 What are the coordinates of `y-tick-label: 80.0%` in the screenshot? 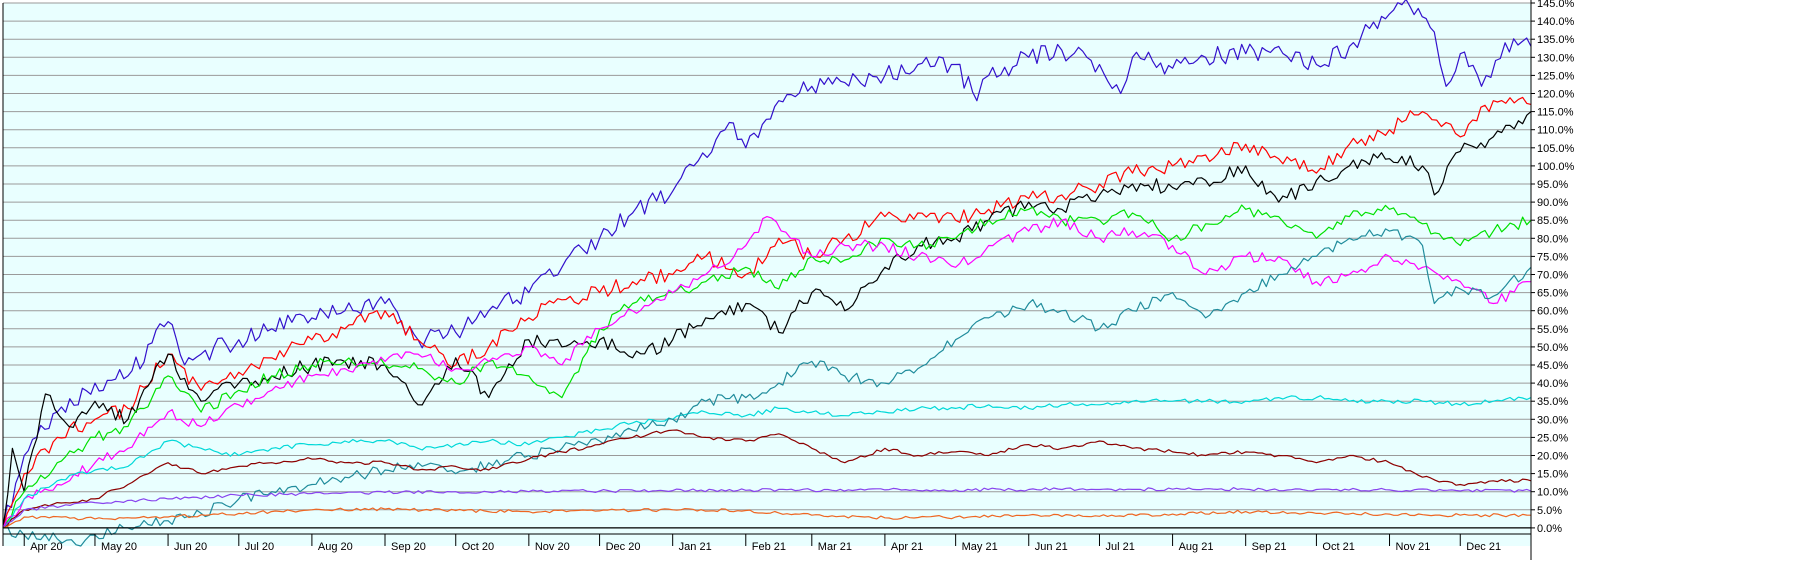 It's located at (1552, 239).